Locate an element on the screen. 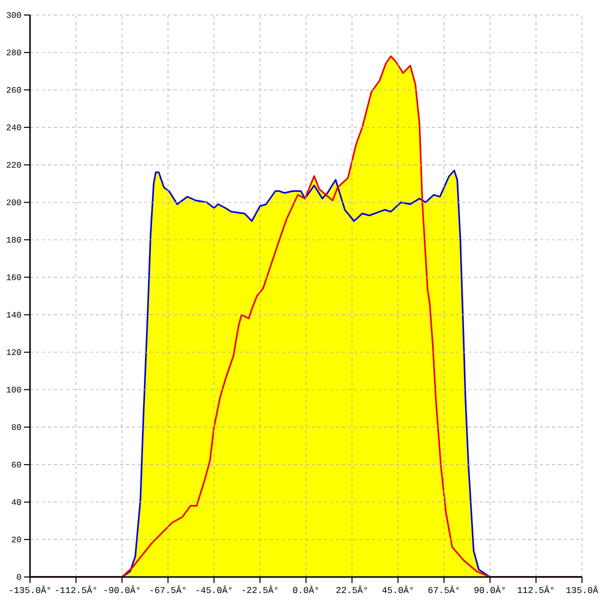 This screenshot has height=600, width=600. y-tick-label: 180 is located at coordinates (13, 239).